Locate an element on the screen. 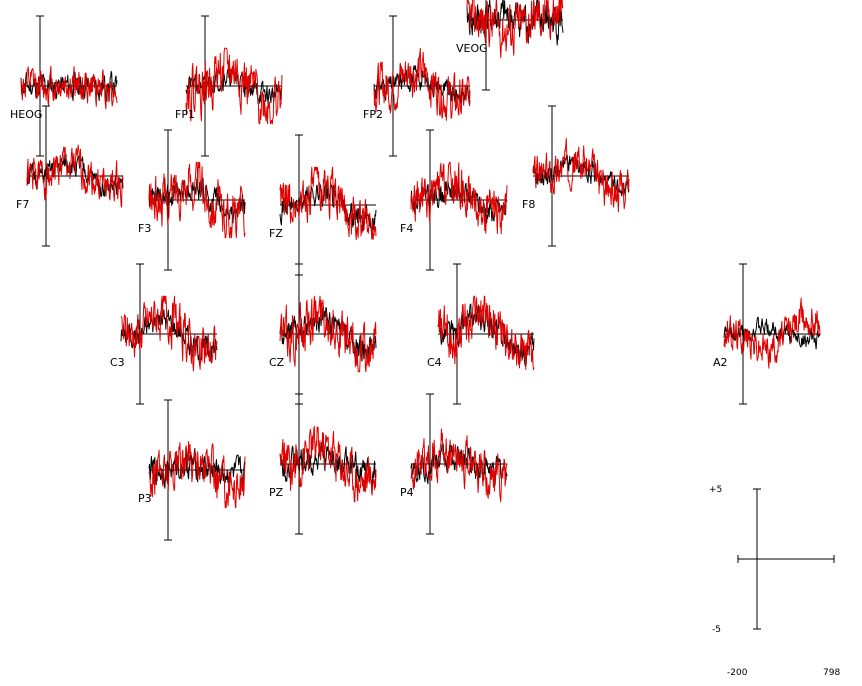 This screenshot has width=862, height=686. scale-bar-x-left-label: -200 is located at coordinates (737, 673).